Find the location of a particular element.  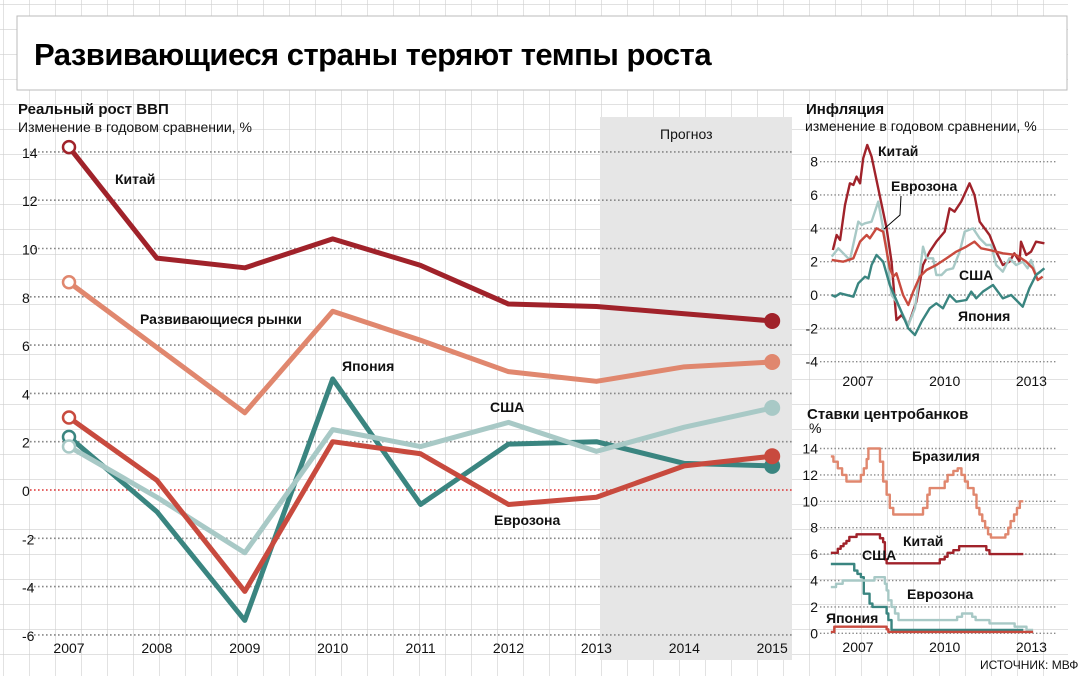

data-point-end-usa is located at coordinates (772, 407).